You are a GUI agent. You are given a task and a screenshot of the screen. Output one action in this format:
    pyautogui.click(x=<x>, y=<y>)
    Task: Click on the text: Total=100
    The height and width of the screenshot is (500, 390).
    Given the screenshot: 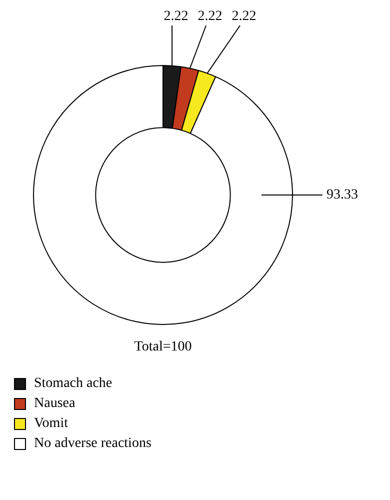 What is the action you would take?
    pyautogui.click(x=163, y=347)
    